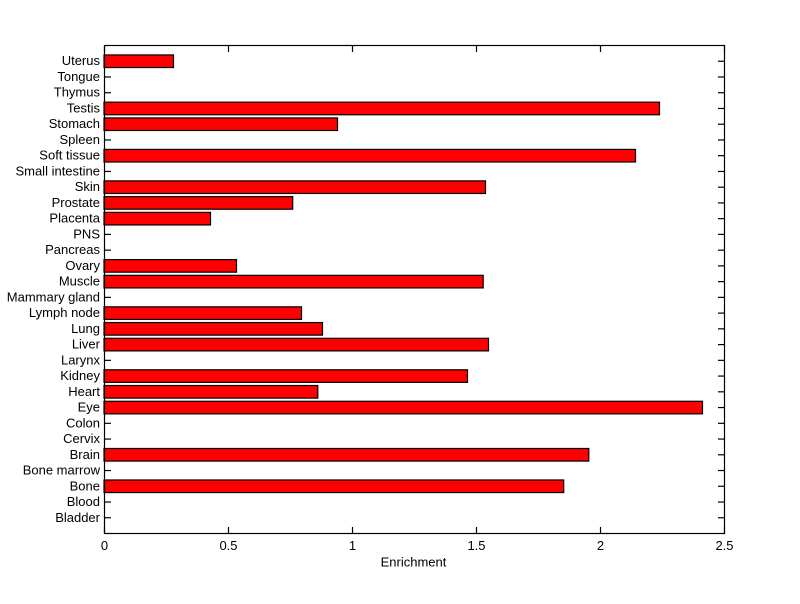 The image size is (800, 604). I want to click on svg-text: Enrichment, so click(414, 562).